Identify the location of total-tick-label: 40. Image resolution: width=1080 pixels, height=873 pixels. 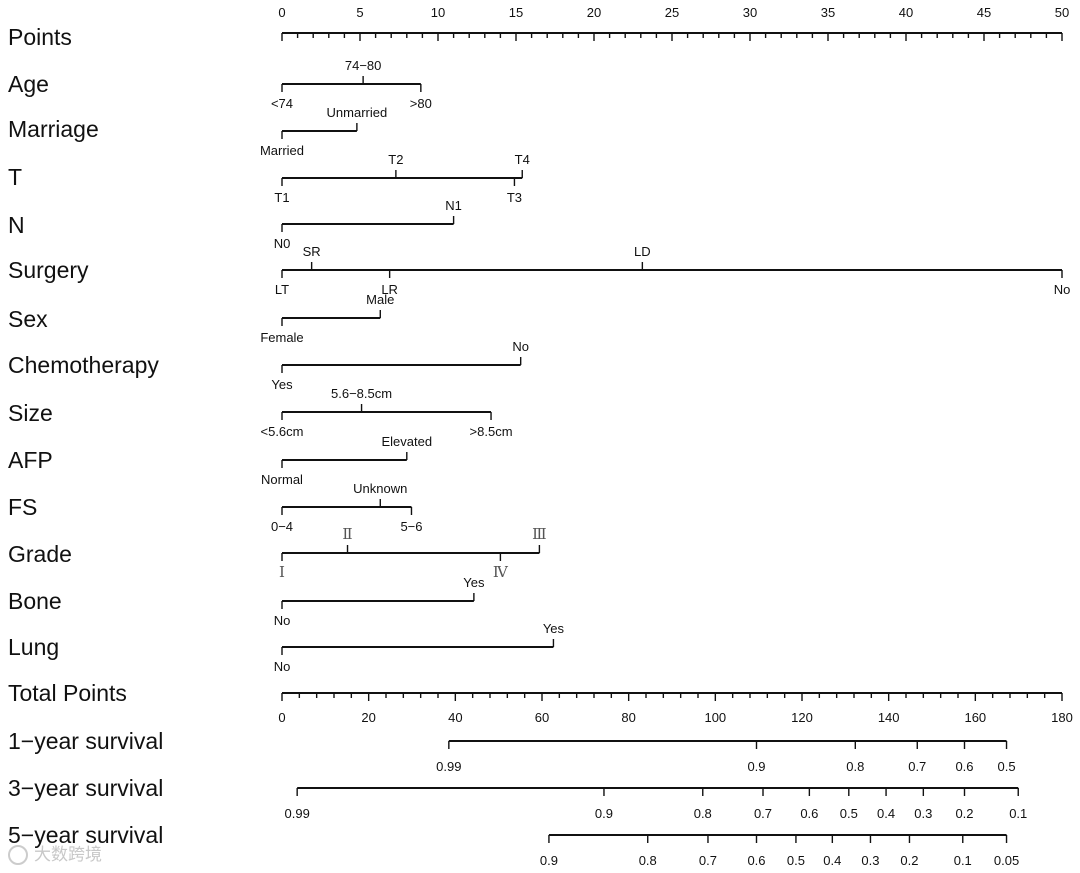
(455, 717).